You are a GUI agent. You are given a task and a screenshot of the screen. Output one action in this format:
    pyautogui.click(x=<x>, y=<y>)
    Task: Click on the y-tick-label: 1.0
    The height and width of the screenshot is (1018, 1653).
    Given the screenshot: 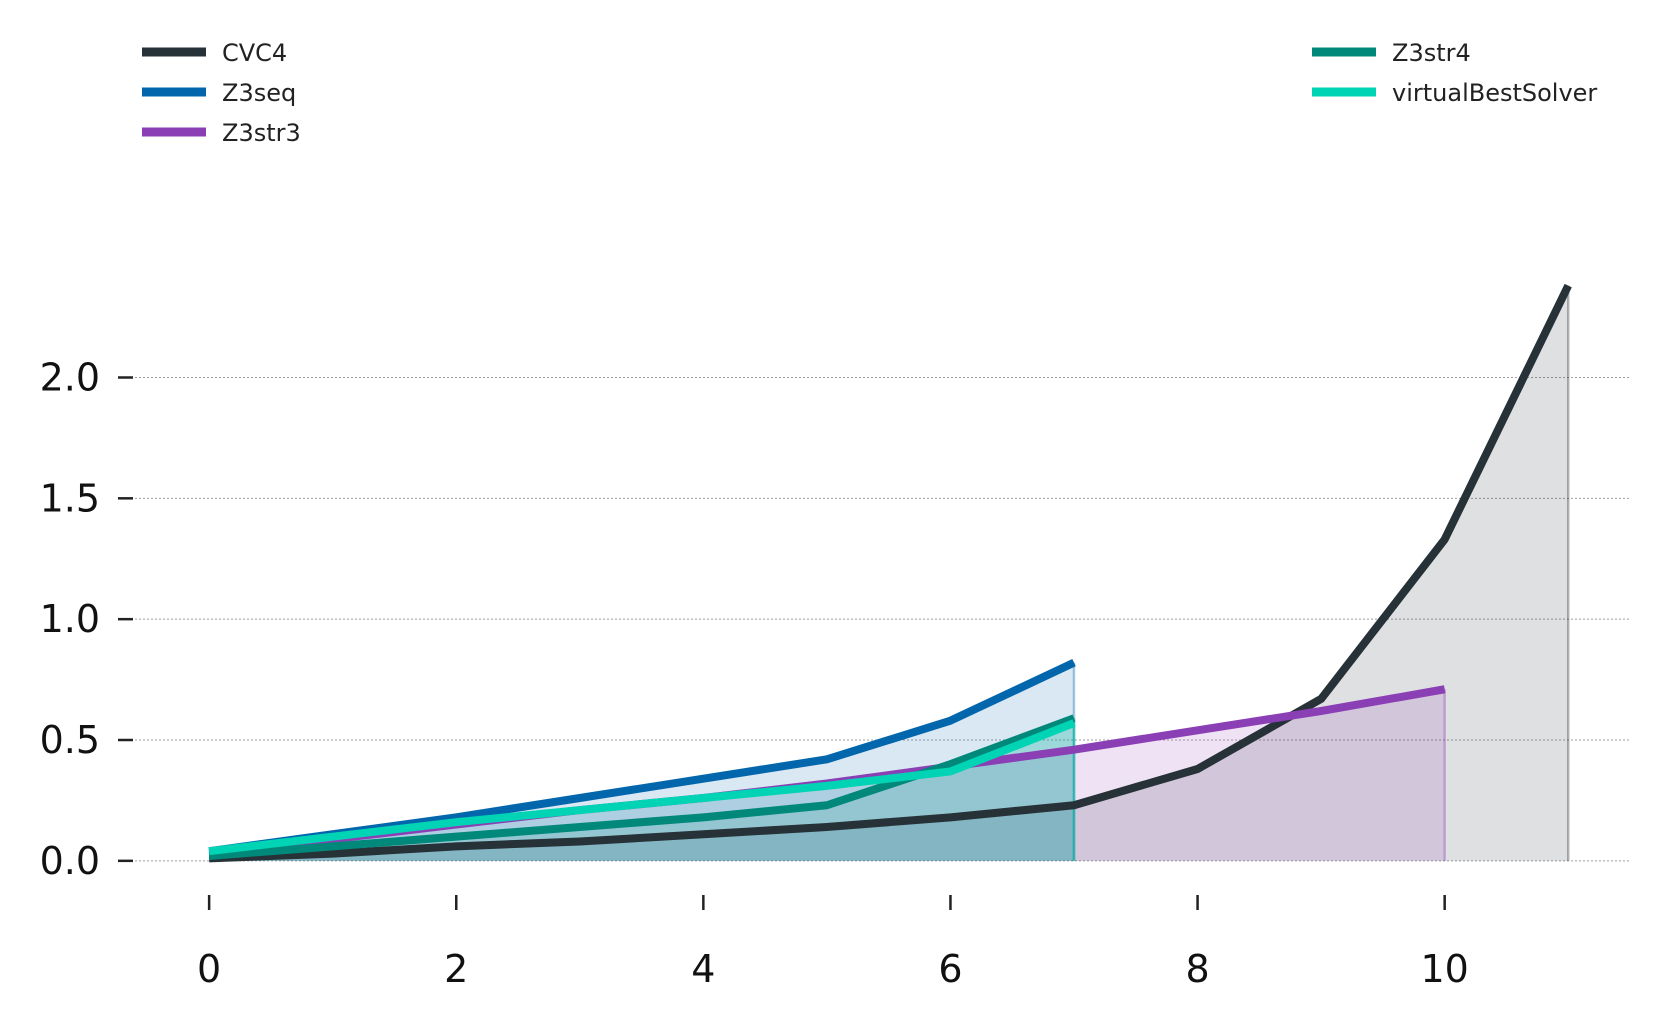 What is the action you would take?
    pyautogui.click(x=70, y=619)
    